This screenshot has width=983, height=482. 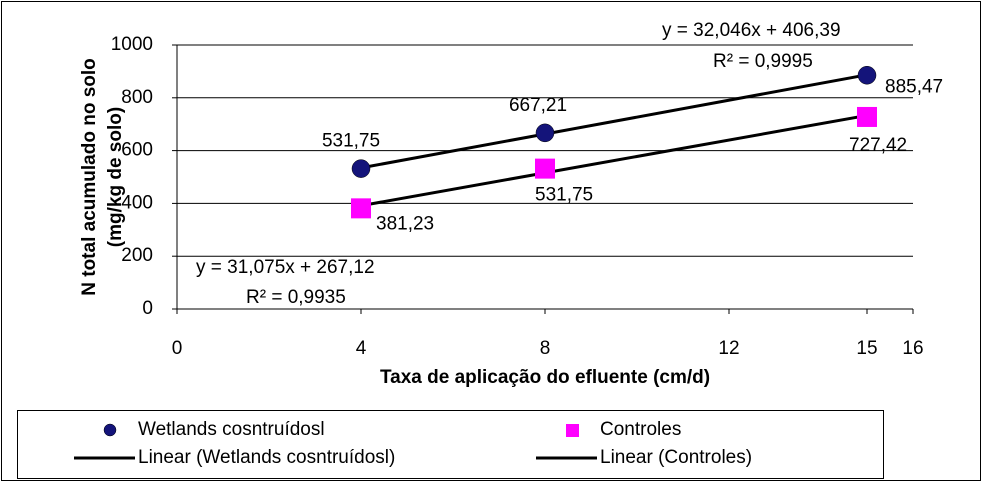 I want to click on data-label: 667,21, so click(x=538, y=105).